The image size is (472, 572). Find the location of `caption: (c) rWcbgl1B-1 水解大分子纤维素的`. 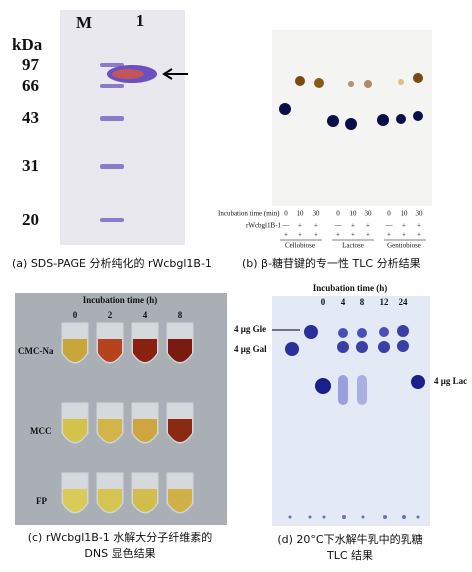

caption: (c) rWcbgl1B-1 水解大分子纤维素的 is located at coordinates (120, 537).